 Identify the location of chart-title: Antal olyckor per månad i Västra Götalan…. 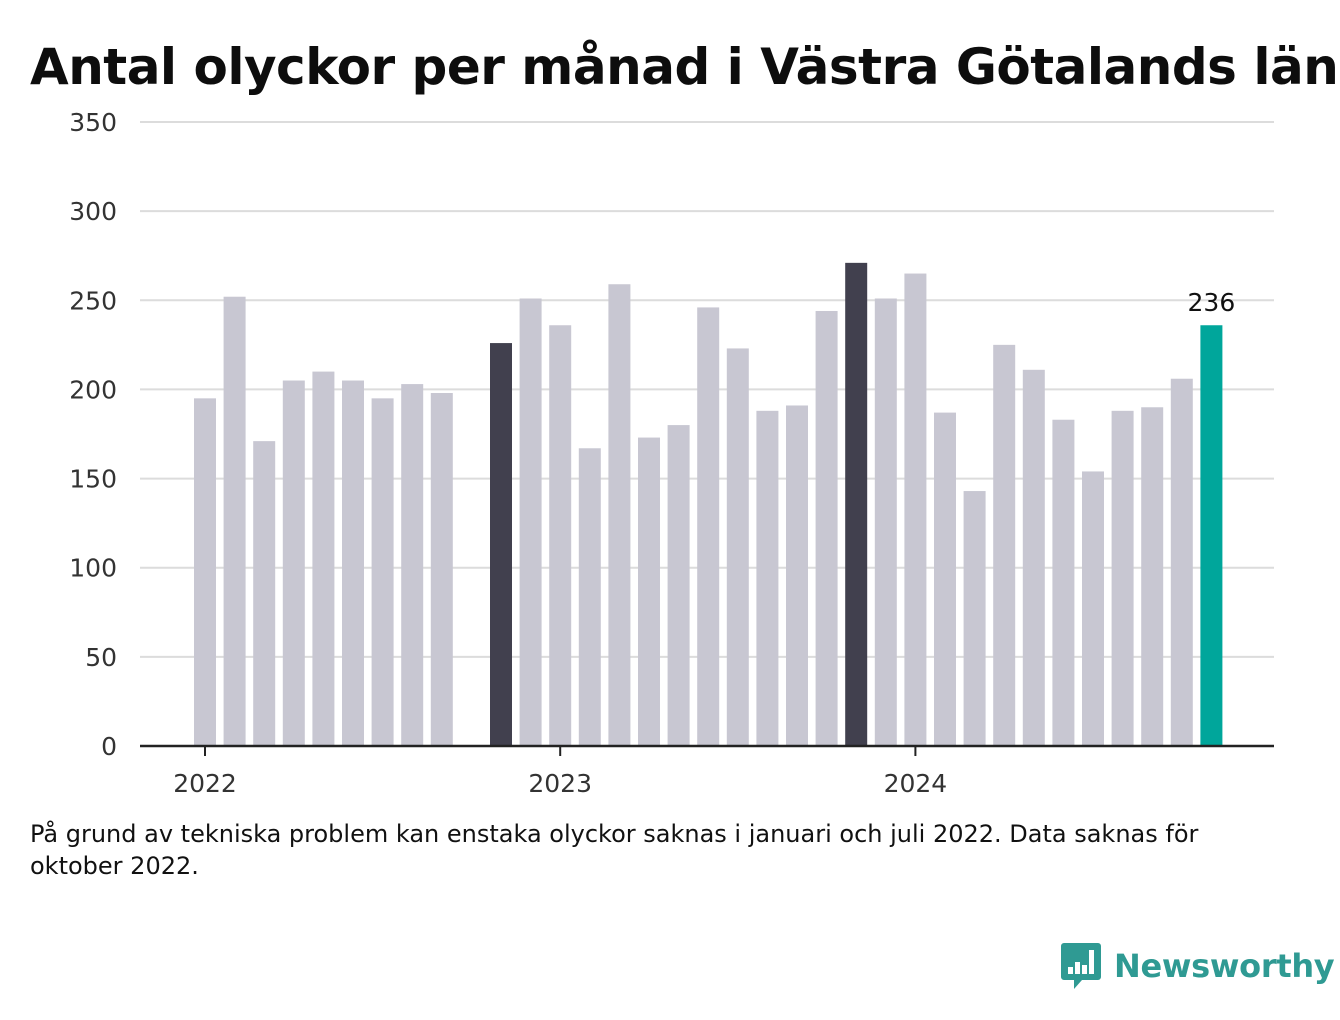
(684, 67).